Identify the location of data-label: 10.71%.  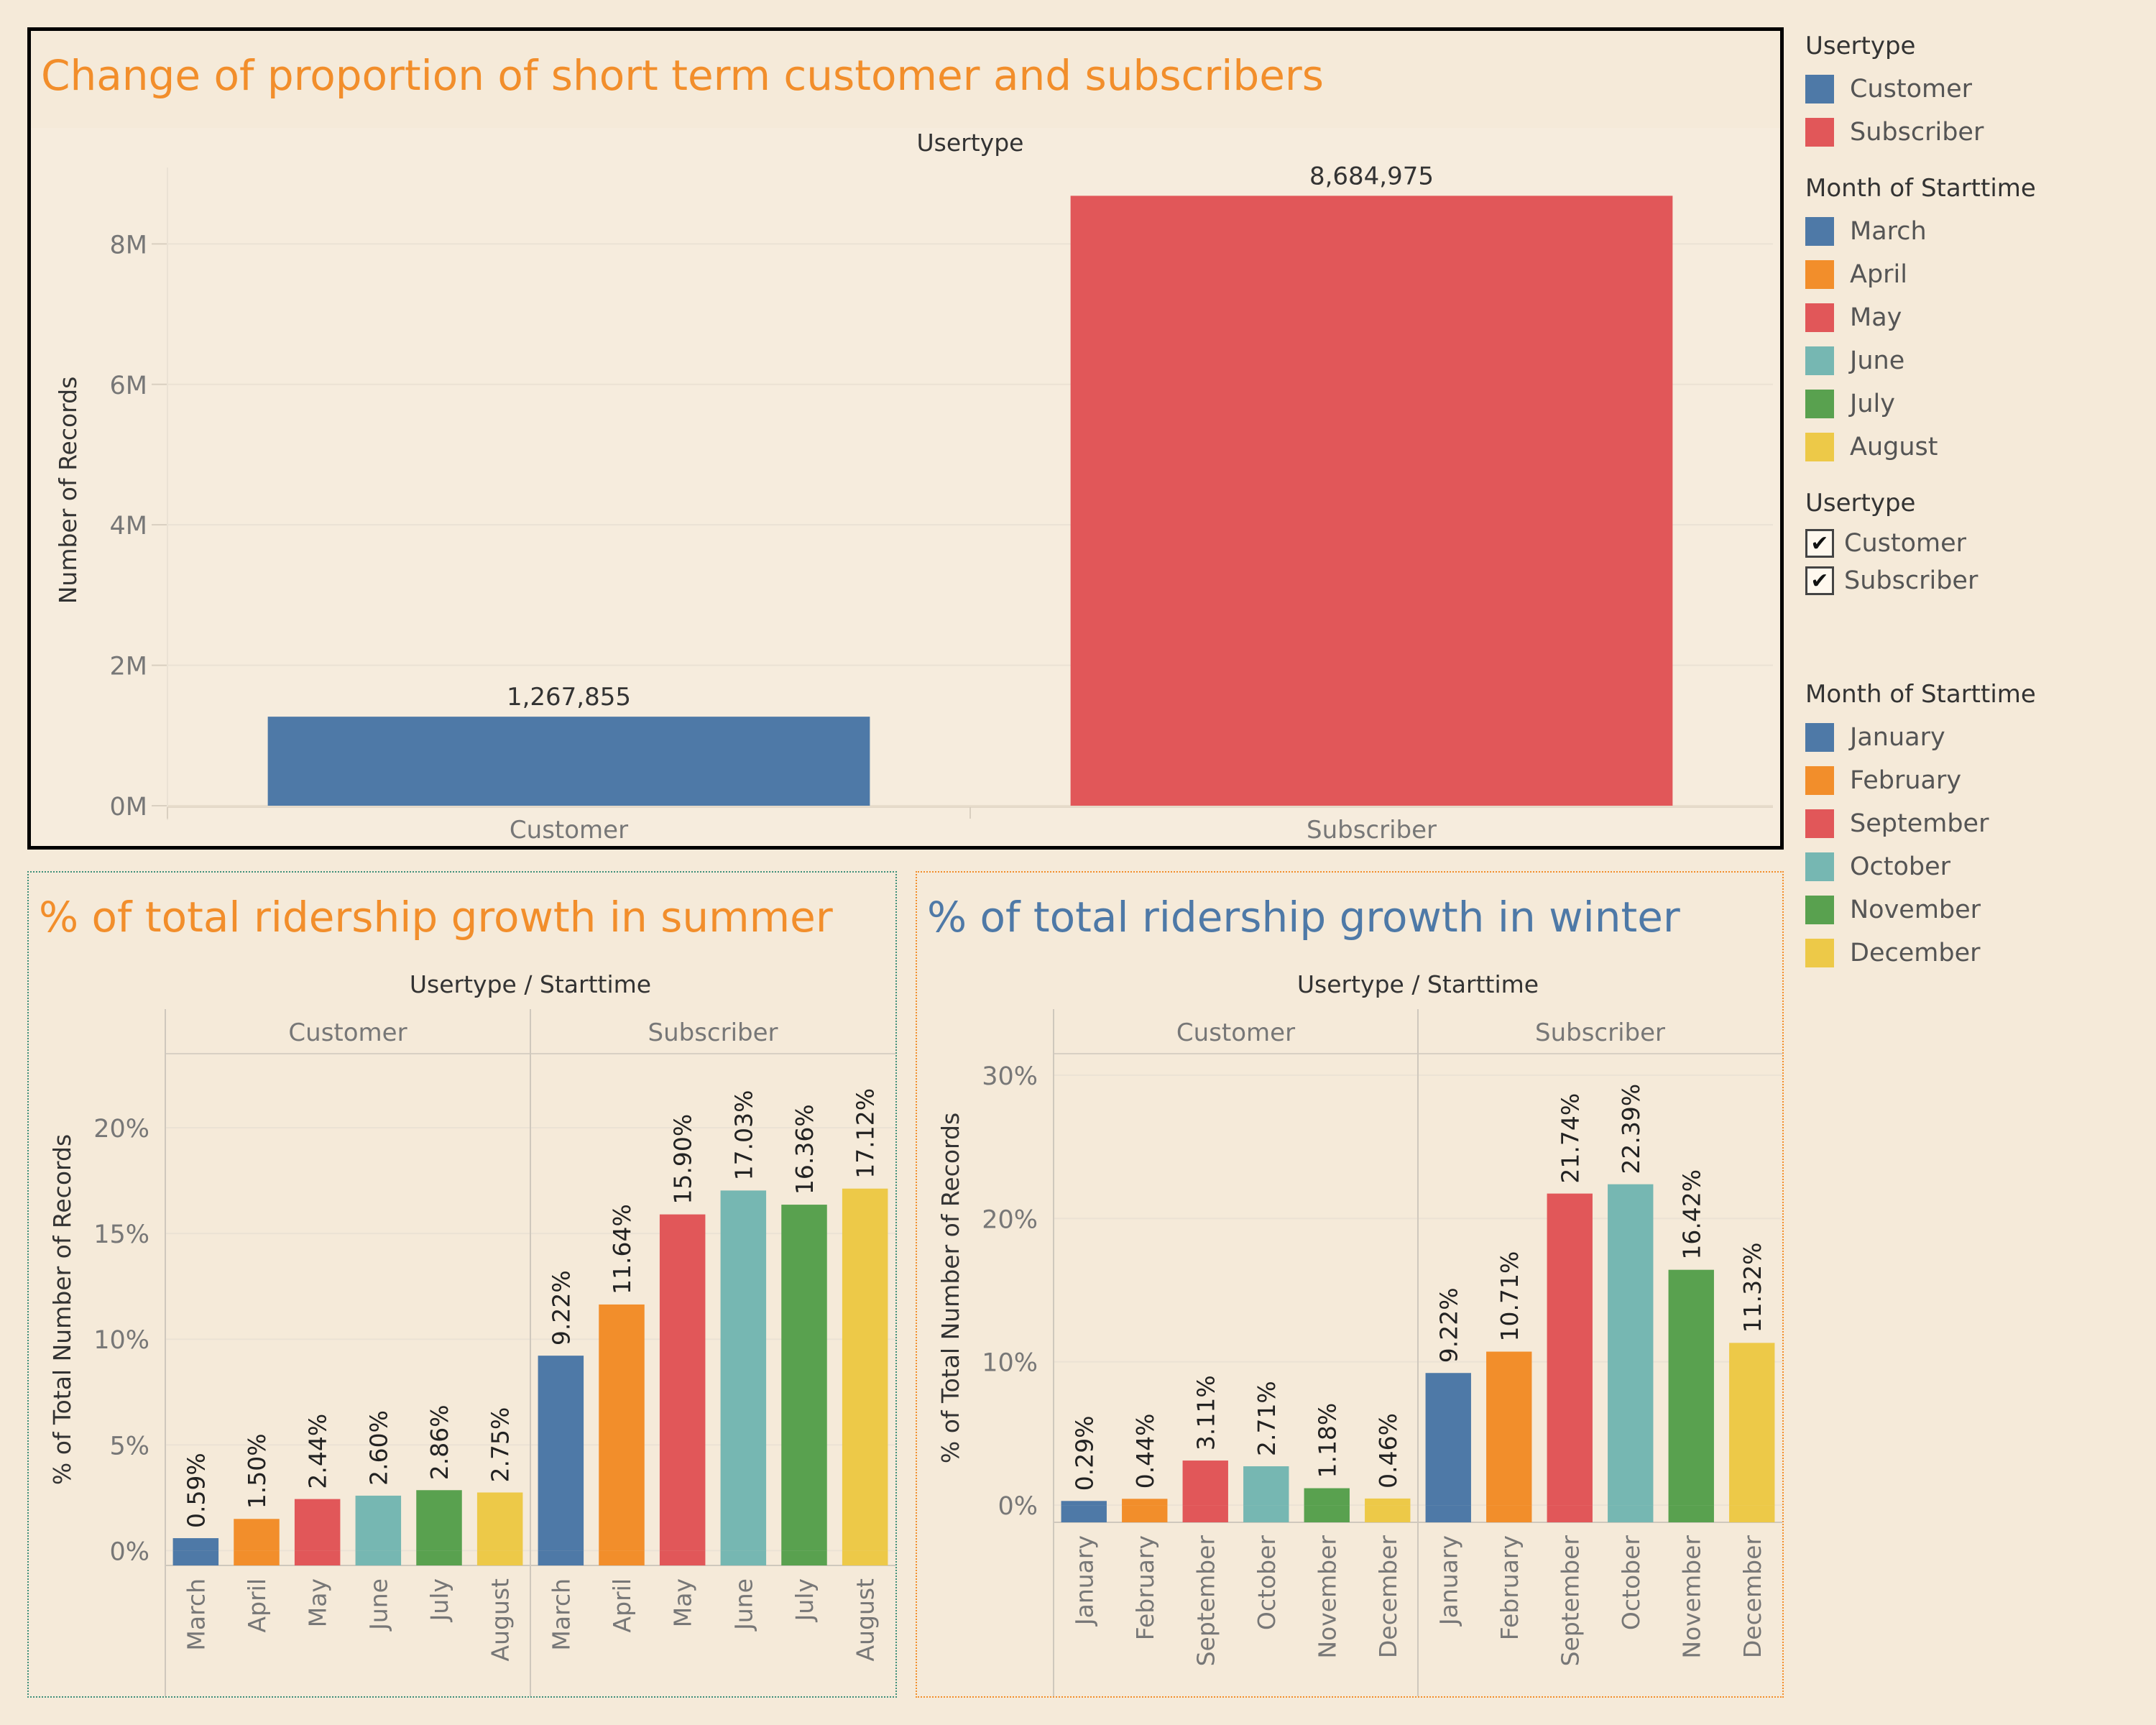
(1510, 1296).